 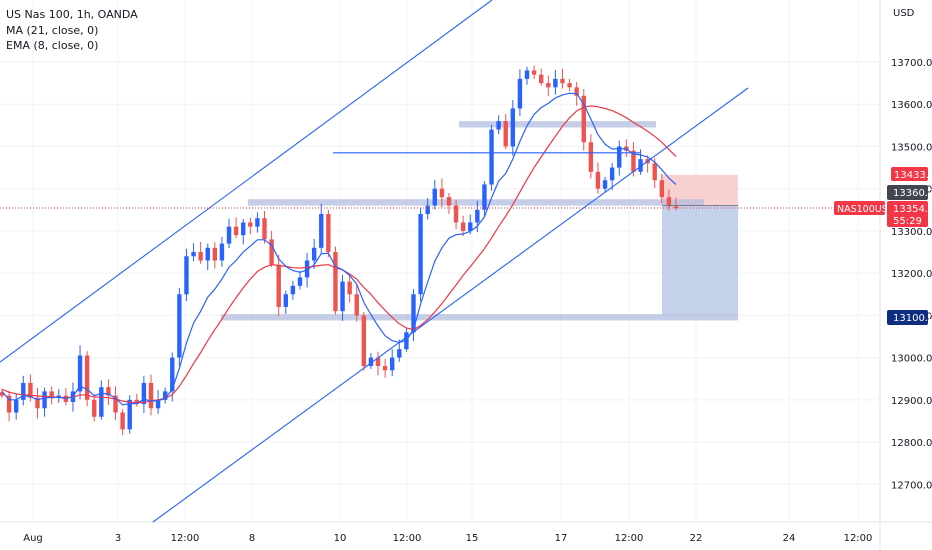 I want to click on time-tick-label: Aug, so click(x=33, y=538).